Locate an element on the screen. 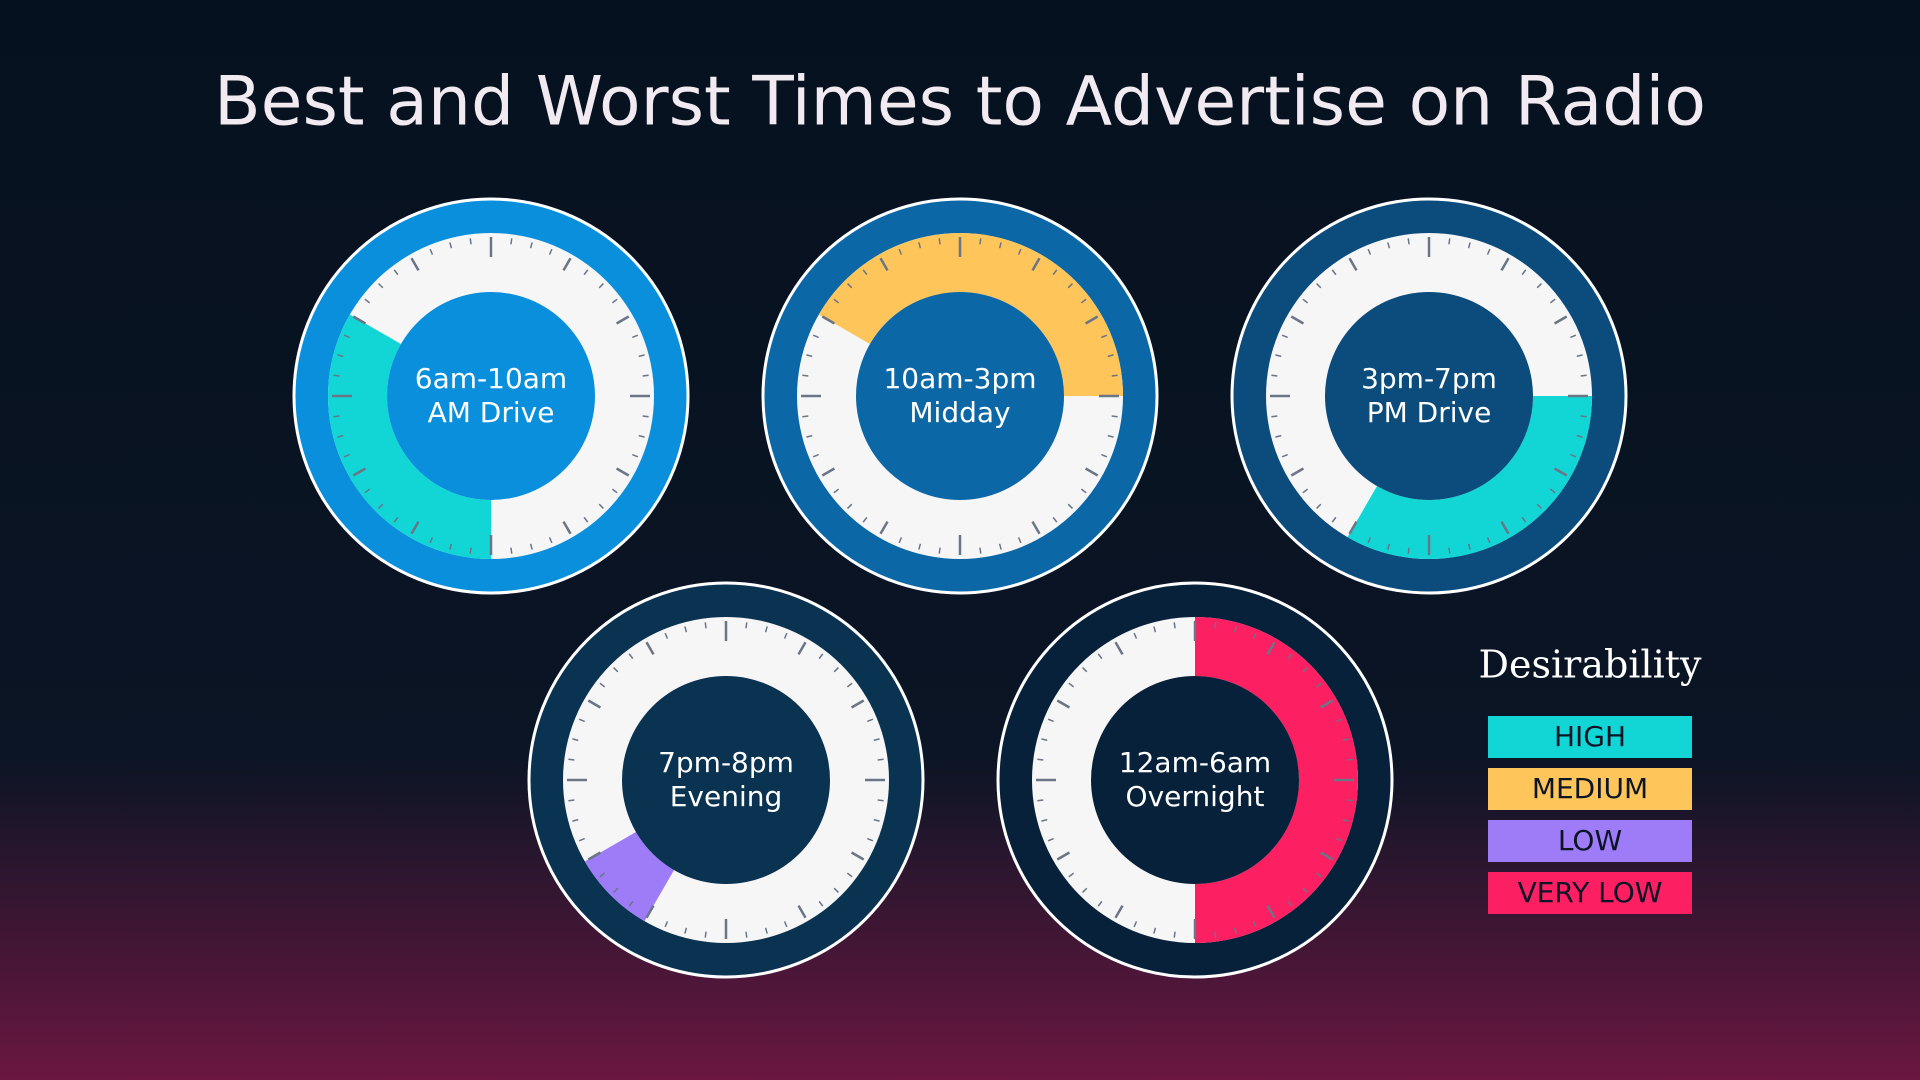  legend-swatch is located at coordinates (1590, 893).